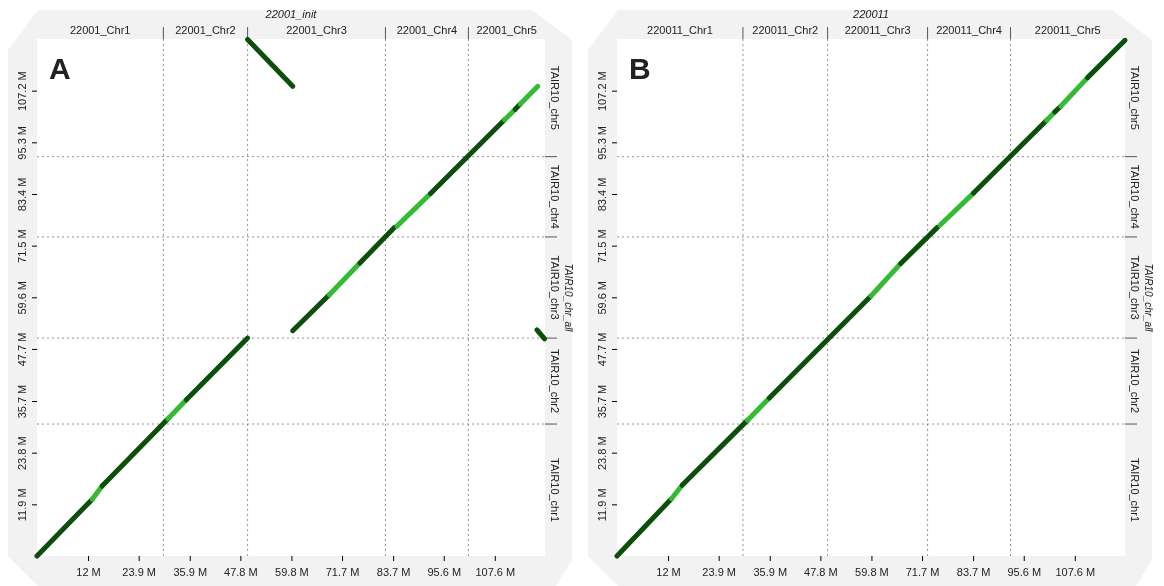  Describe the element at coordinates (316, 30) in the screenshot. I see `text: 22001_Chr3` at that location.